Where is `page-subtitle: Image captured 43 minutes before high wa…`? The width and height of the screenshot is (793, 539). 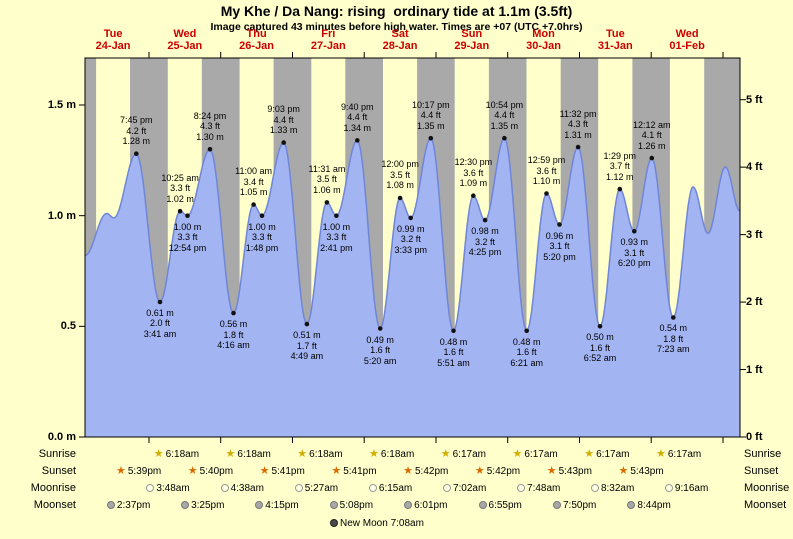 page-subtitle: Image captured 43 minutes before high wa… is located at coordinates (396, 27).